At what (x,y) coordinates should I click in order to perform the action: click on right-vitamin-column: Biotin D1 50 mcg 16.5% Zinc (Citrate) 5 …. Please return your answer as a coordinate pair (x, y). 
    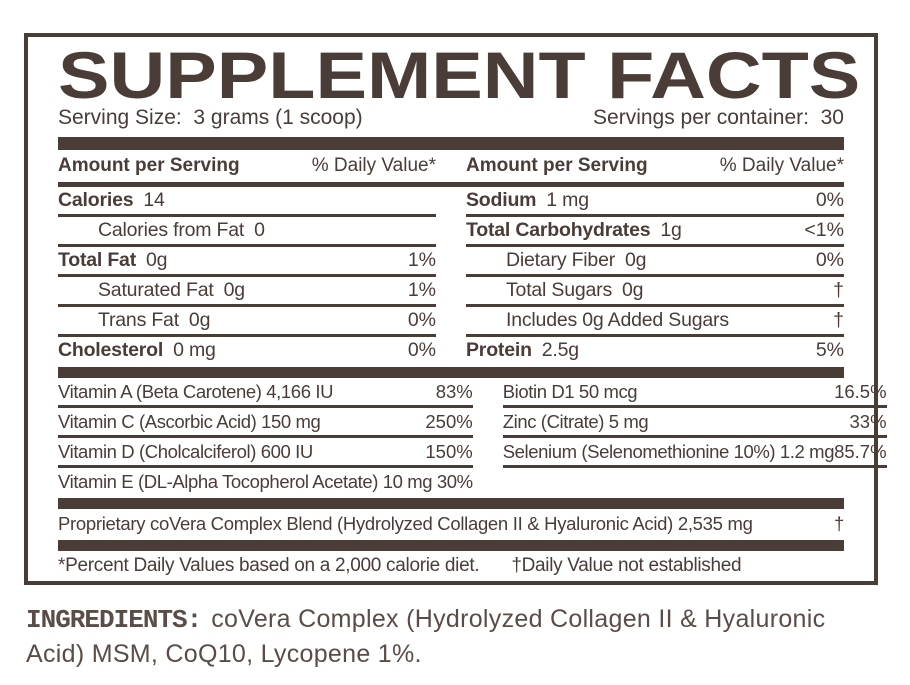
    Looking at the image, I should click on (694, 438).